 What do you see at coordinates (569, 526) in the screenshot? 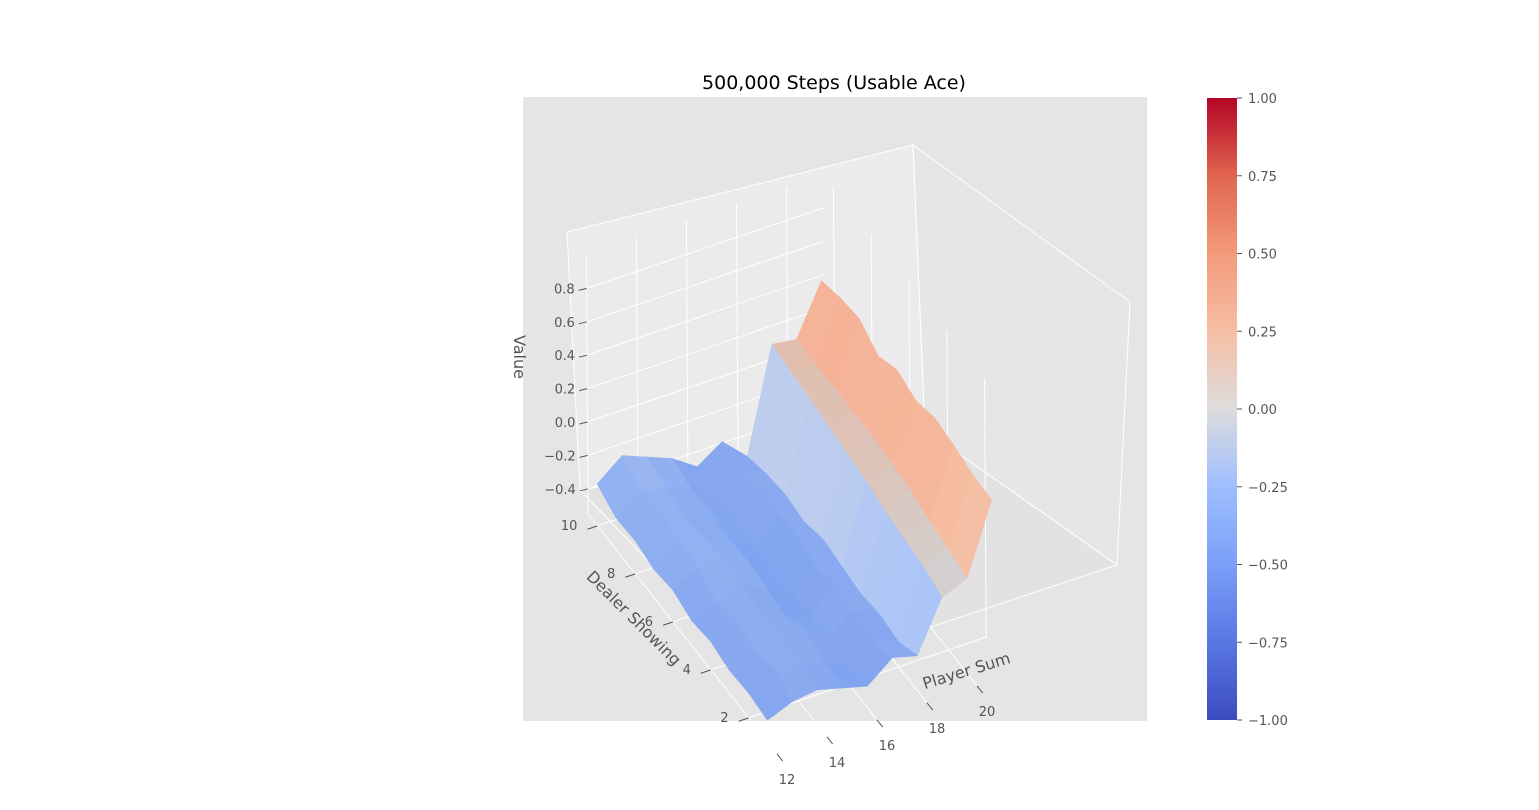
I see `y-tick-label: 10` at bounding box center [569, 526].